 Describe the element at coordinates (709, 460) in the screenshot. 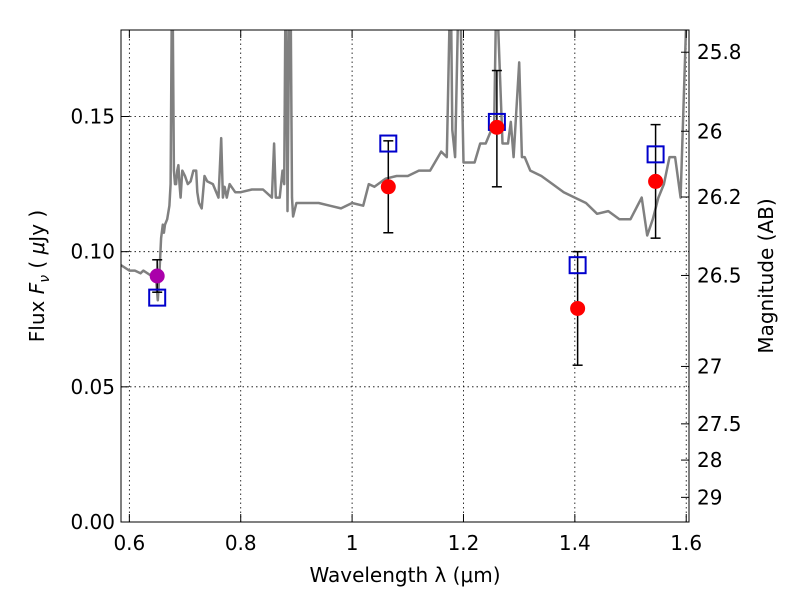

I see `y2-tick-label: 28` at that location.